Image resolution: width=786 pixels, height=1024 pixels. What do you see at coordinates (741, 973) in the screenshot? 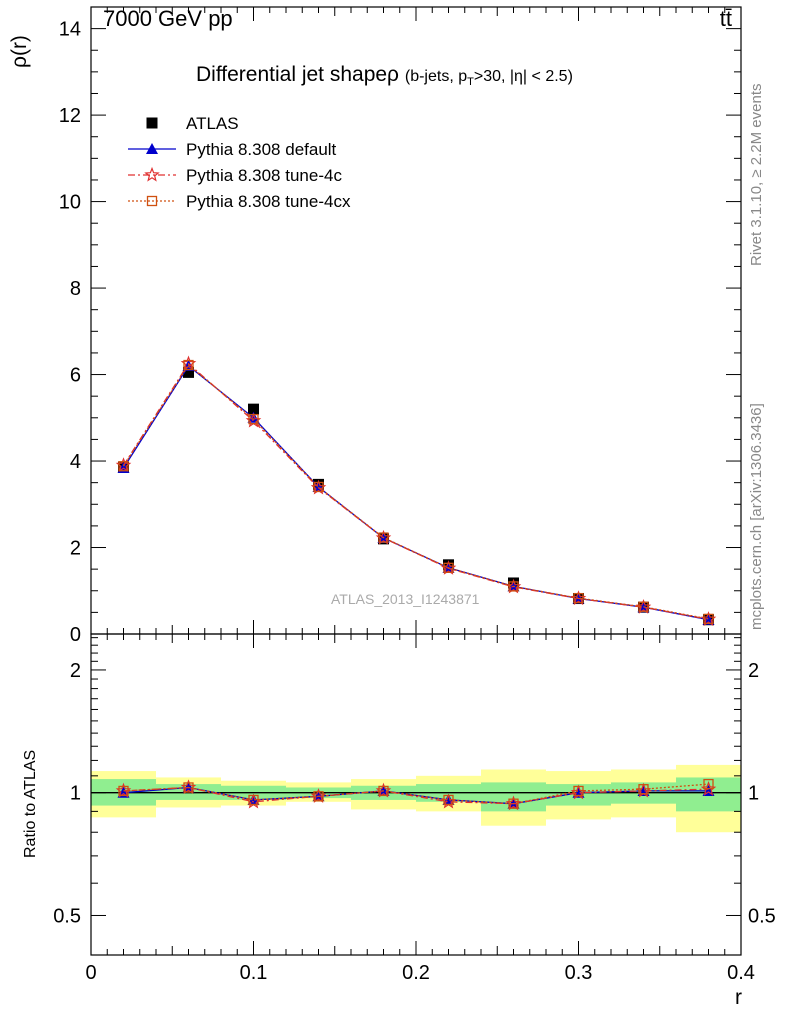
I see `x-tick-label: 0.4` at bounding box center [741, 973].